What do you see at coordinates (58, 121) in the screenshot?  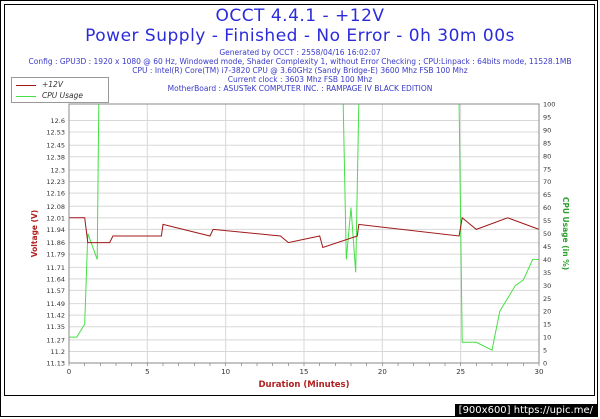 I see `y-tick-label: 12.6` at bounding box center [58, 121].